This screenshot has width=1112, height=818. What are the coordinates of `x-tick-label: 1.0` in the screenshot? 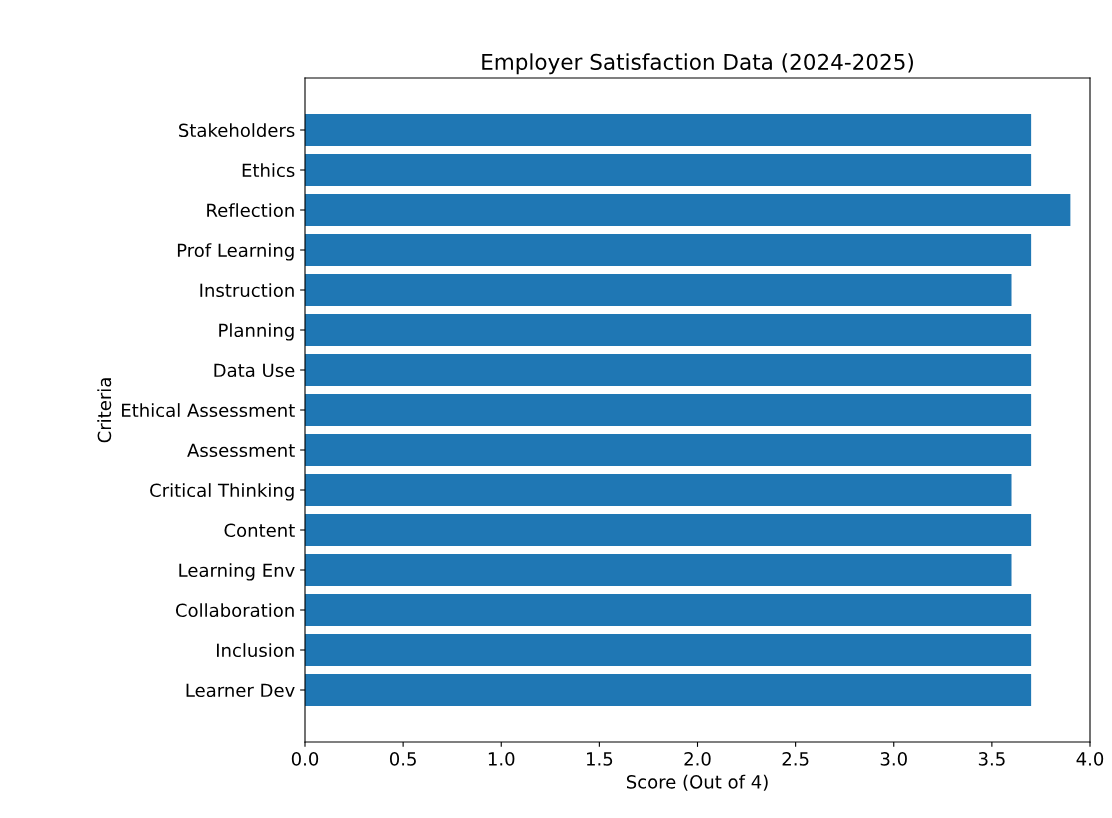 It's located at (501, 759).